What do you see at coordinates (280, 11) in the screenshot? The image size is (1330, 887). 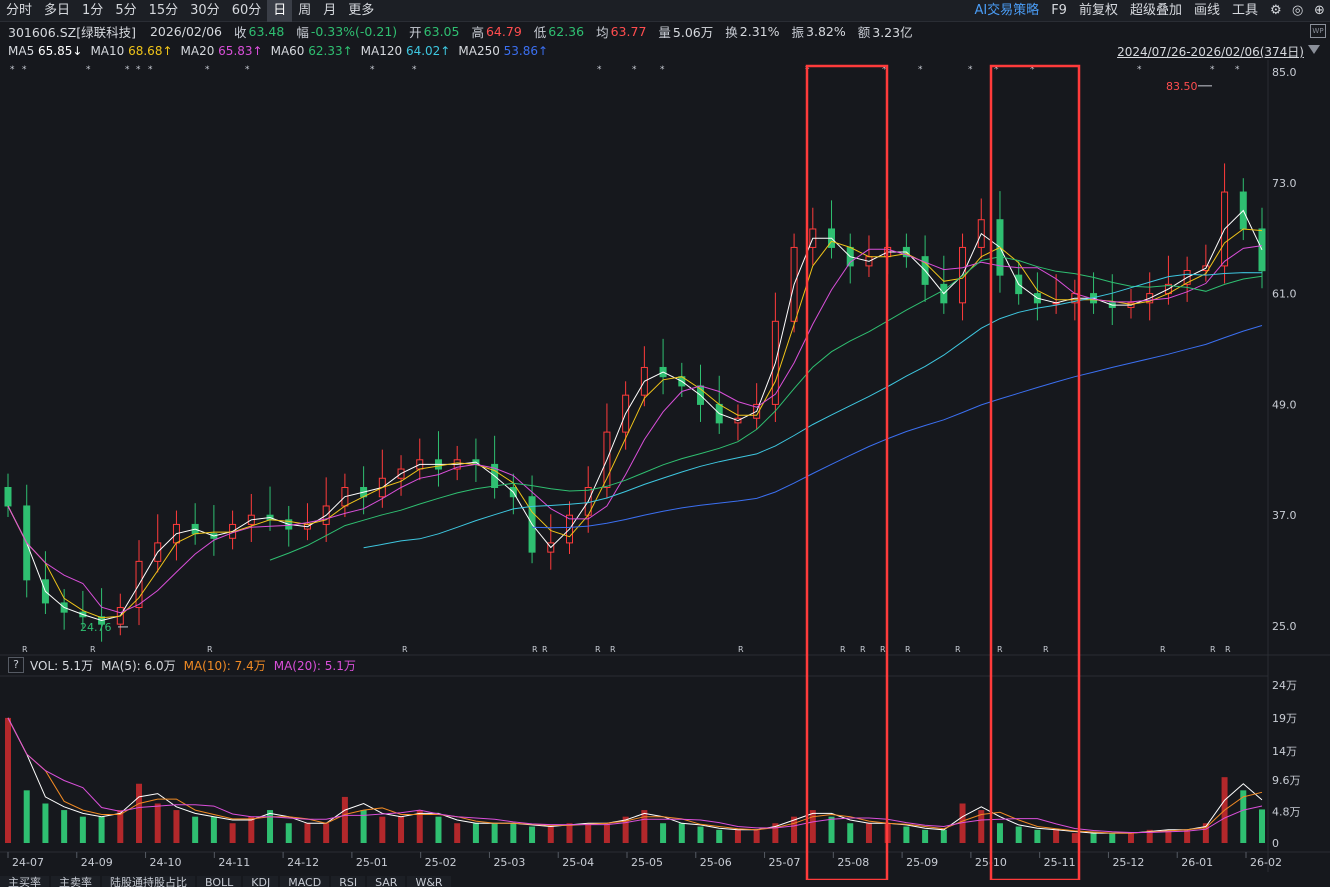 I see `period-tab-7: 日` at bounding box center [280, 11].